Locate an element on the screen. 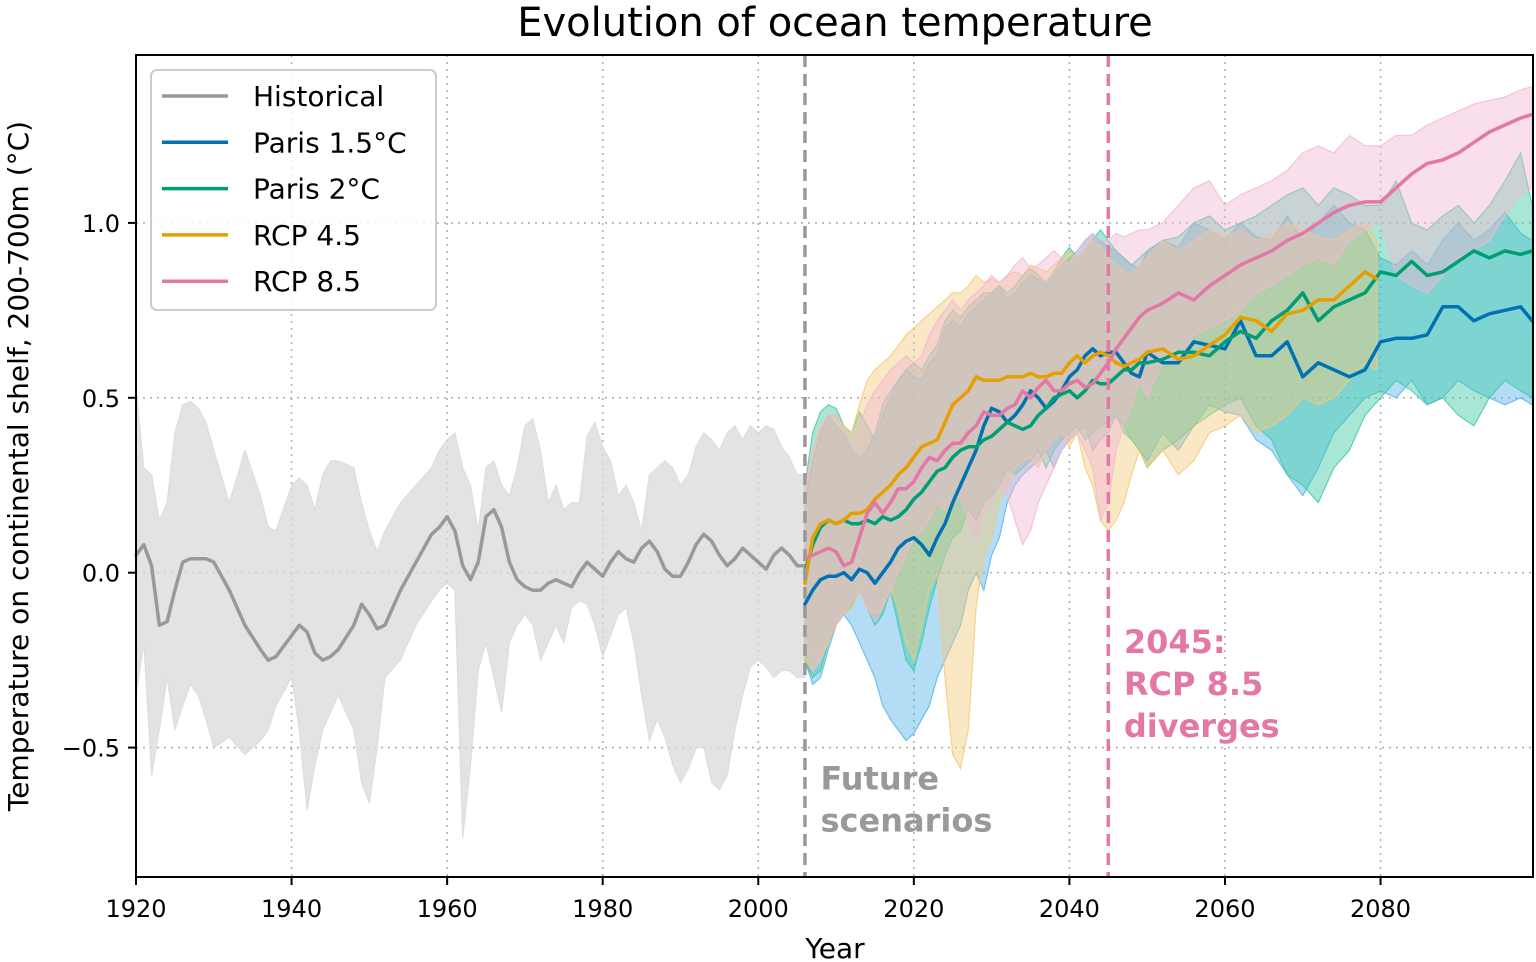  legend-box is located at coordinates (293, 190).